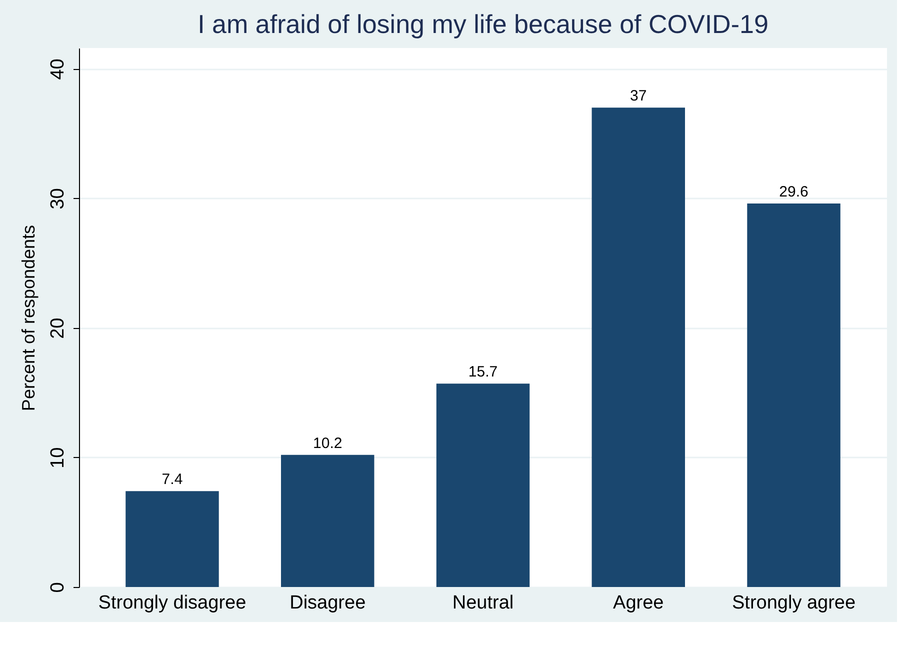  Describe the element at coordinates (58, 458) in the screenshot. I see `y-tick-label: 10` at that location.